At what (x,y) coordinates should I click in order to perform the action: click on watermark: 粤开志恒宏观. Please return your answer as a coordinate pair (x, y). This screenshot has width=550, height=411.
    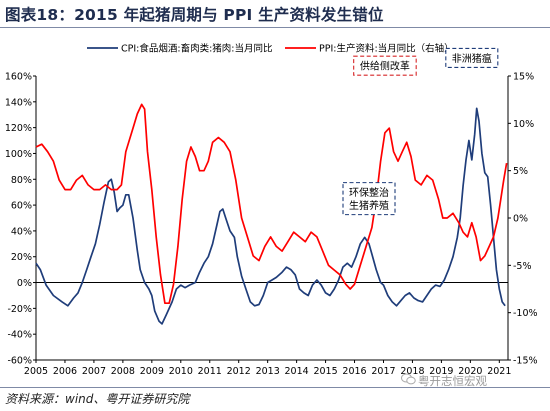
    Looking at the image, I should click on (452, 381).